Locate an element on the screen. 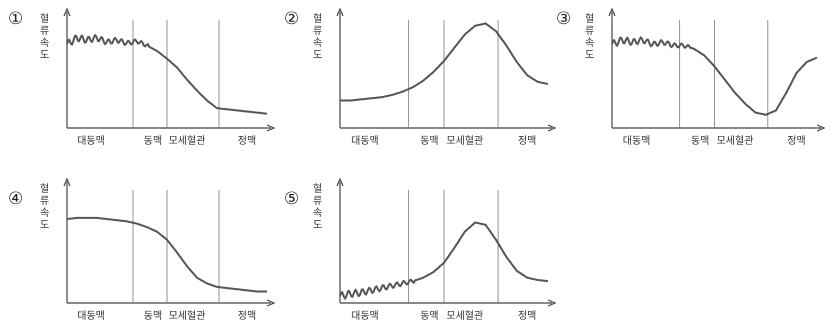  option-number: ⑤ is located at coordinates (291, 199).